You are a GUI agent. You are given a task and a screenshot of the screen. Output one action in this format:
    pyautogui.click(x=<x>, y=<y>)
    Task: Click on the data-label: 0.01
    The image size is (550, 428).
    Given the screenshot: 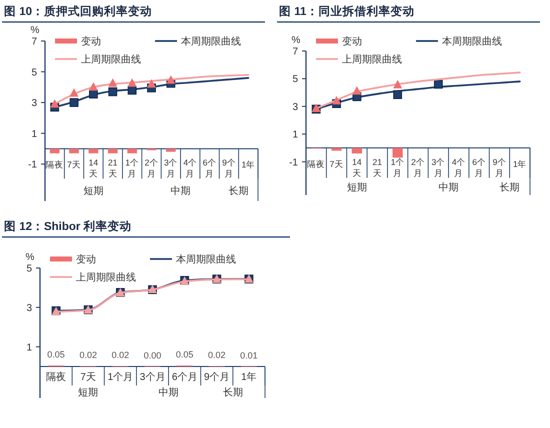 What is the action you would take?
    pyautogui.click(x=249, y=355)
    